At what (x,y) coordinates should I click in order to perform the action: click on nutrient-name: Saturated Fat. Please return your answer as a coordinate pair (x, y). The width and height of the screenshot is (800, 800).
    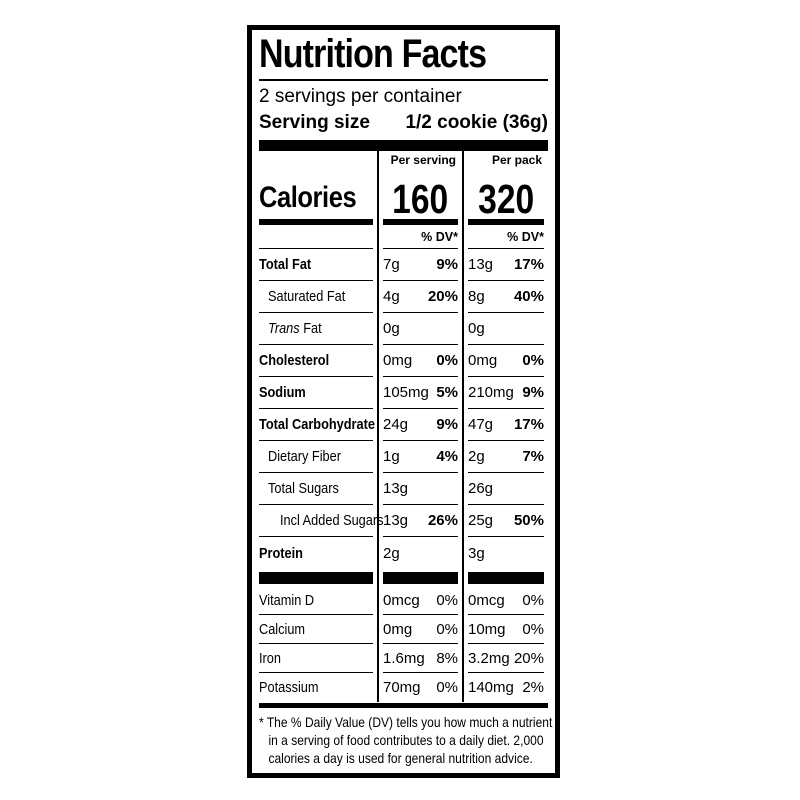
    Looking at the image, I should click on (307, 296).